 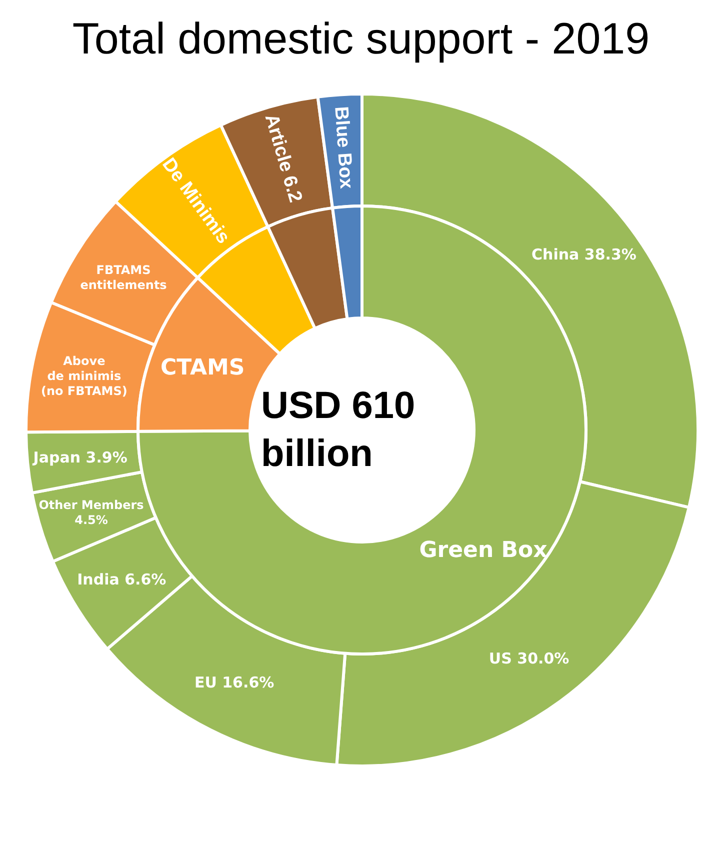 I want to click on slice-label: Other Members 4.5%, so click(x=91, y=512).